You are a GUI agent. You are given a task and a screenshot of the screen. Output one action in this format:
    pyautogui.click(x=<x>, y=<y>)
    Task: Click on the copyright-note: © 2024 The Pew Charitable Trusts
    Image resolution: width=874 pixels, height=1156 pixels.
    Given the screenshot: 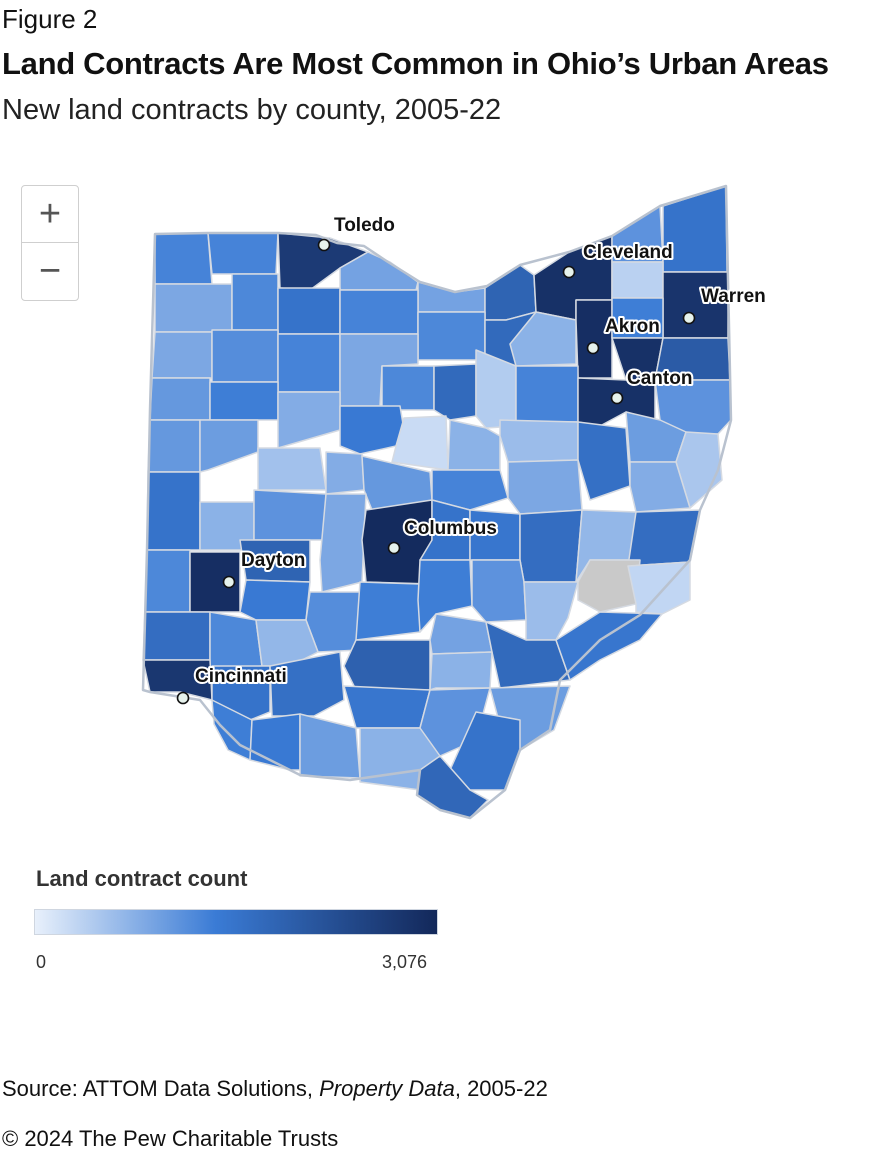 What is the action you would take?
    pyautogui.click(x=170, y=1138)
    